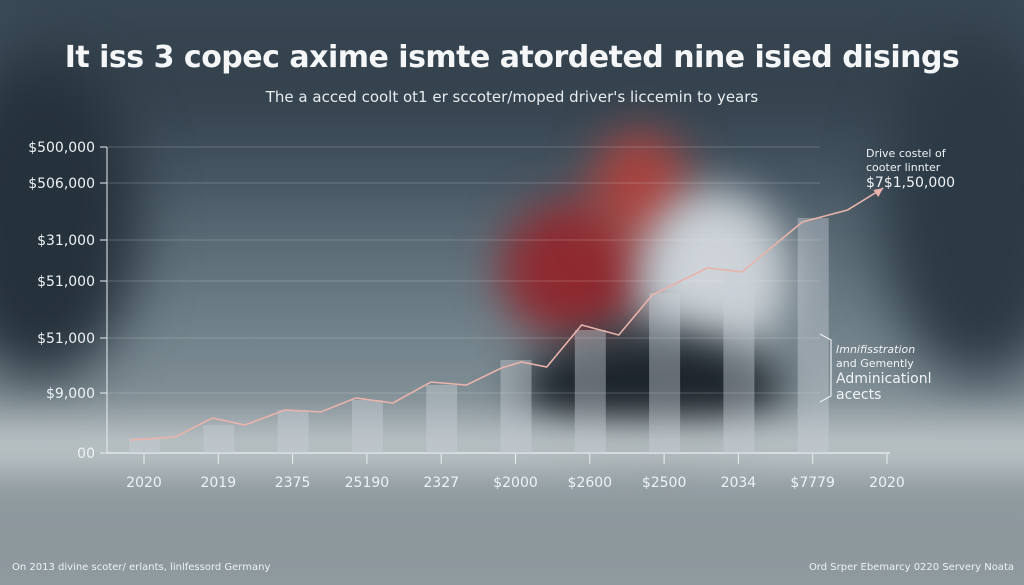 The image size is (1024, 585). I want to click on x-tick-label: $2000, so click(515, 483).